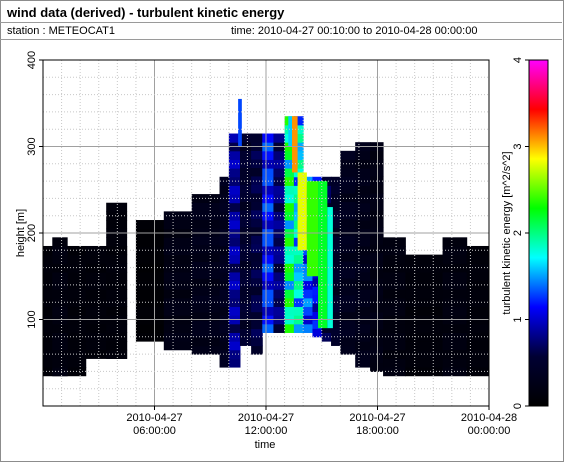 The image size is (564, 462). What do you see at coordinates (61, 31) in the screenshot?
I see `station-label: station : METEOCAT1` at bounding box center [61, 31].